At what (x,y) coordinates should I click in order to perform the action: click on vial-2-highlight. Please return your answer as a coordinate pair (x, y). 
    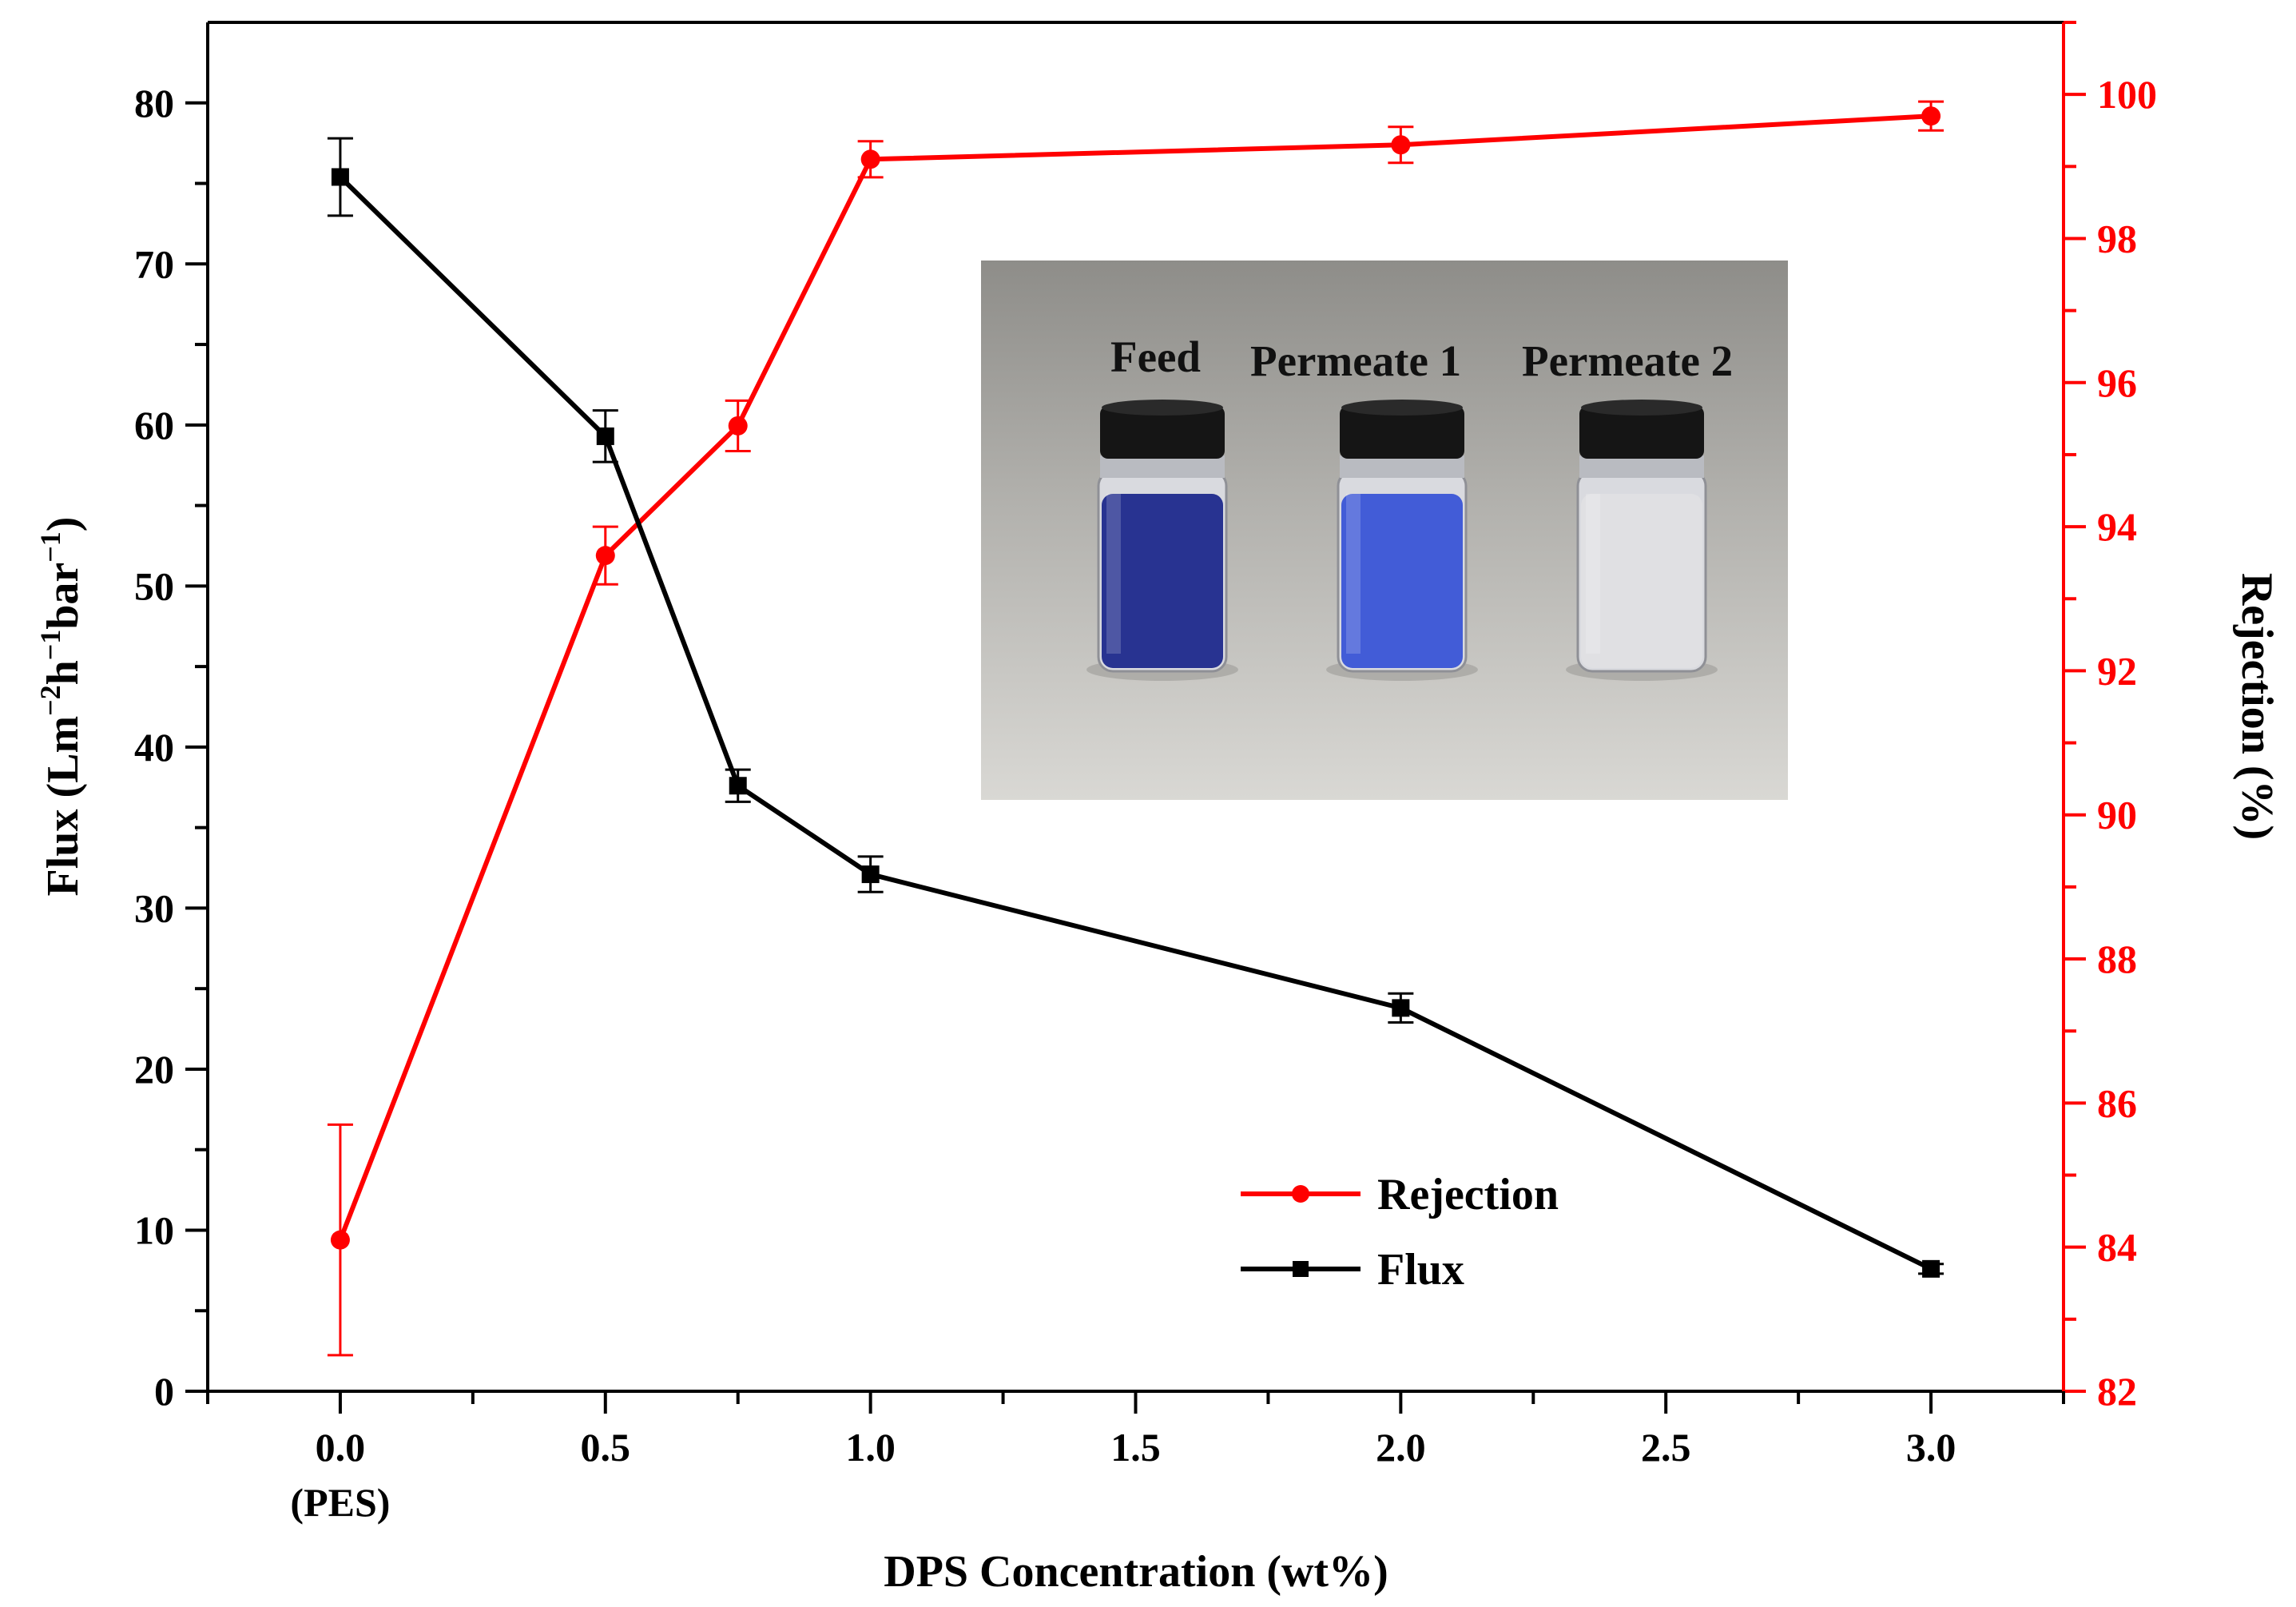
    Looking at the image, I should click on (1353, 574).